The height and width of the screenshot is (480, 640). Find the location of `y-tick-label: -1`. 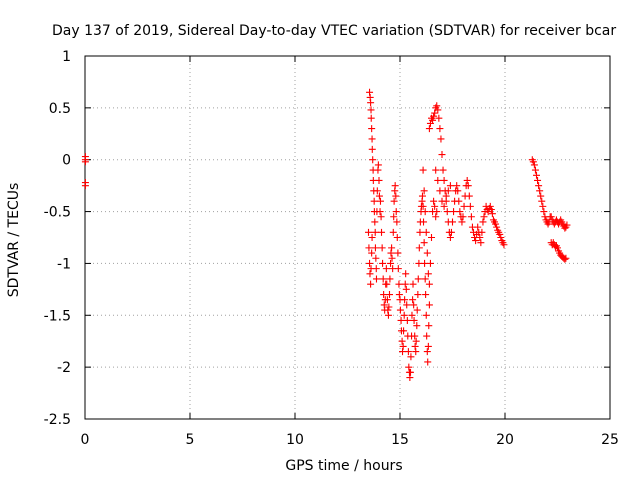

y-tick-label: -1 is located at coordinates (64, 264).